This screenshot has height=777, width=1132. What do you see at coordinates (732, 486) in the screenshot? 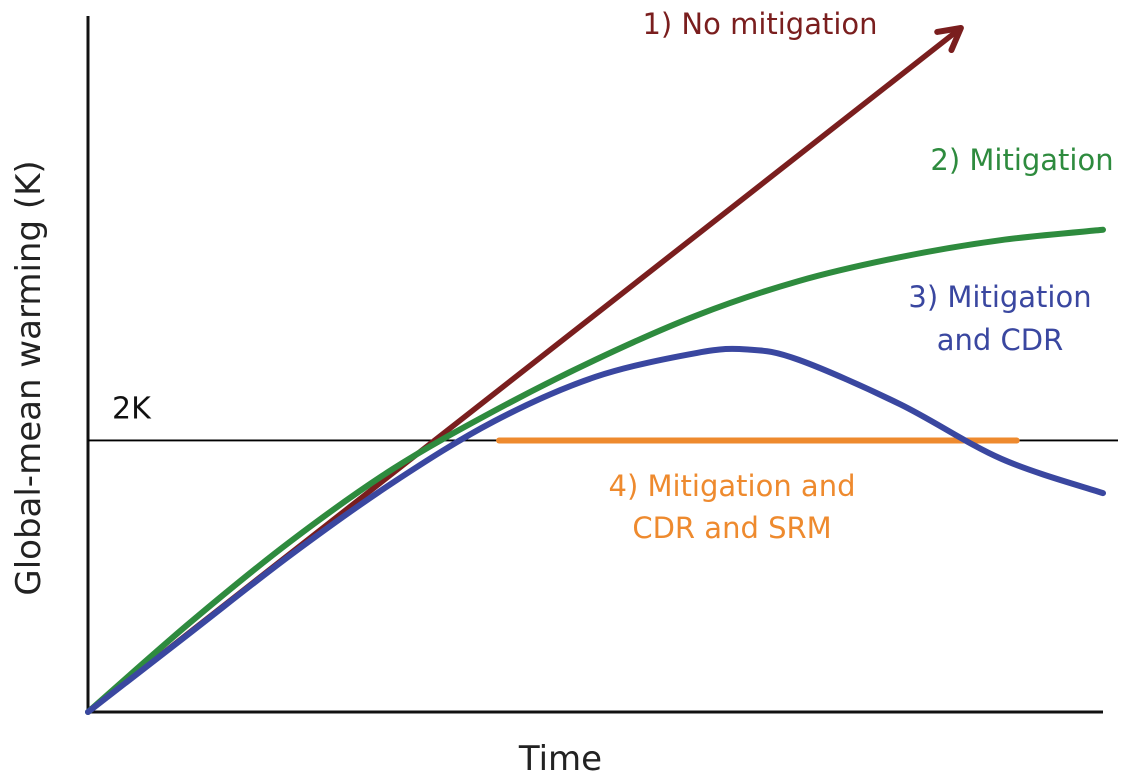
I see `series-label-4-line-1: 4) Mitigation and` at bounding box center [732, 486].